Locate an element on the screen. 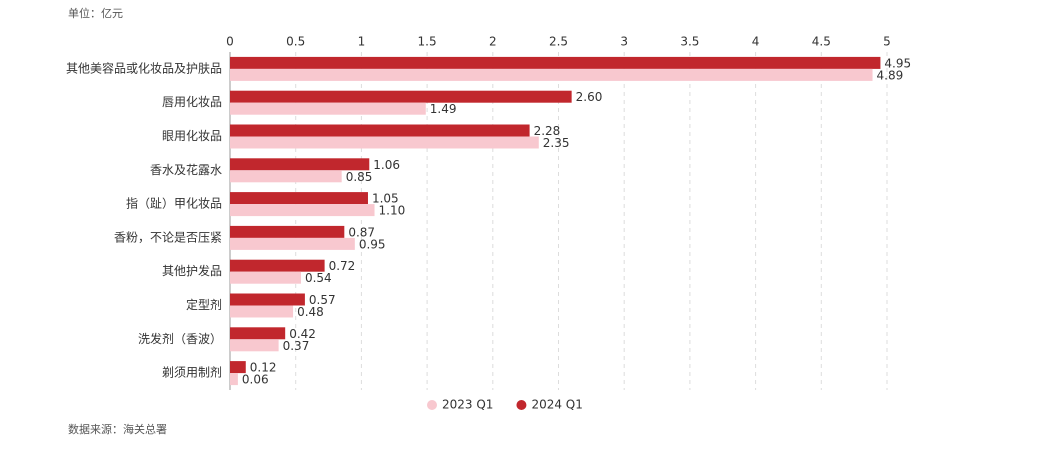 This screenshot has width=1039, height=475. legend-label: 2023 Q1 is located at coordinates (467, 405).